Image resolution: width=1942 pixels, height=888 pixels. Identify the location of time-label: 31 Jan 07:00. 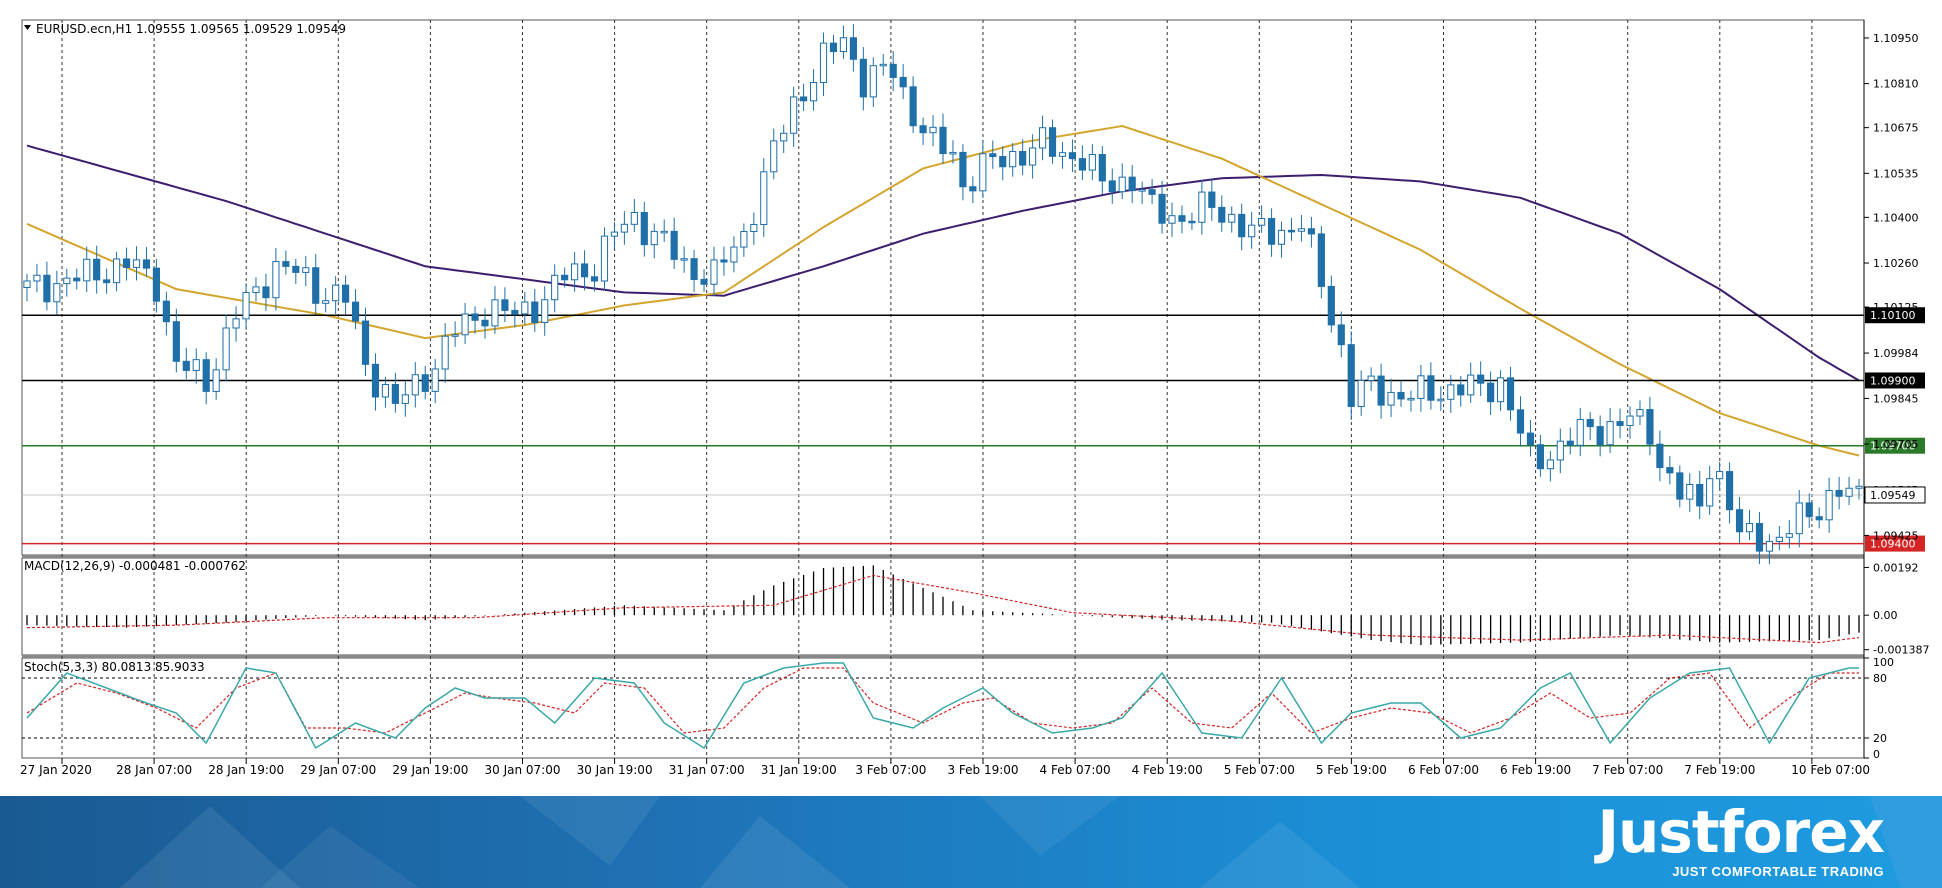
(707, 770).